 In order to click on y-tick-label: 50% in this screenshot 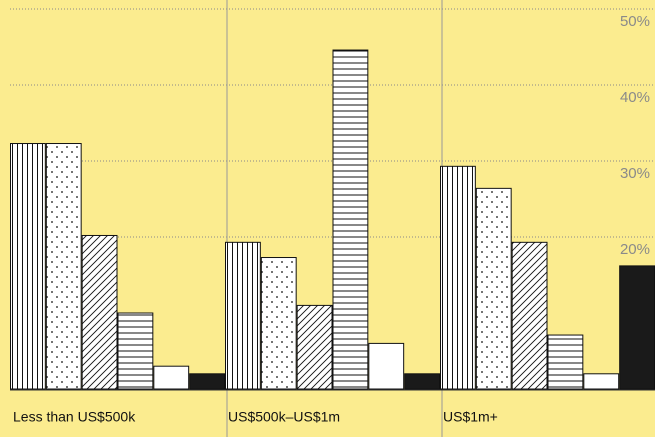, I will do `click(635, 21)`.